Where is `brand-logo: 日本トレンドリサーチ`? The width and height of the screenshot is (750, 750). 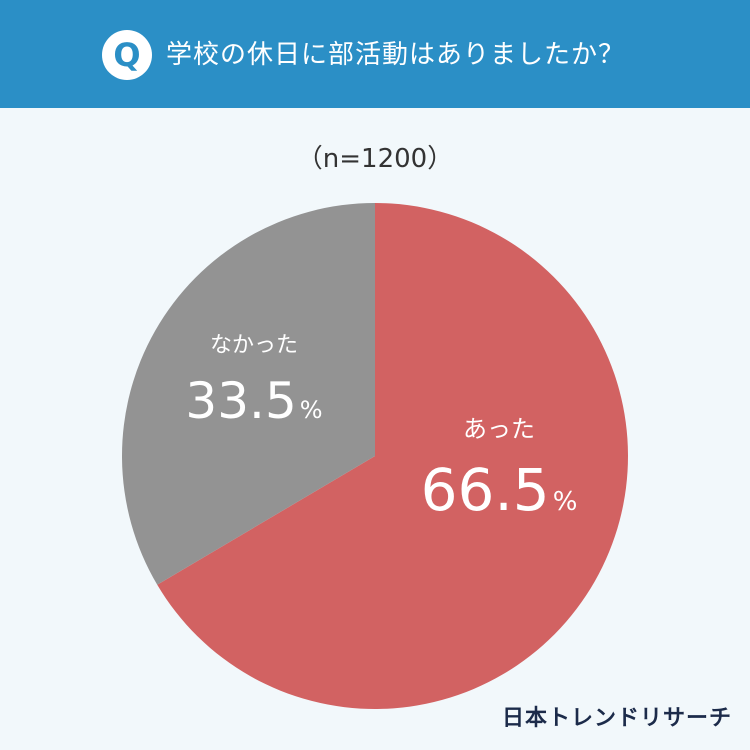 brand-logo: 日本トレンドリサーチ is located at coordinates (616, 718).